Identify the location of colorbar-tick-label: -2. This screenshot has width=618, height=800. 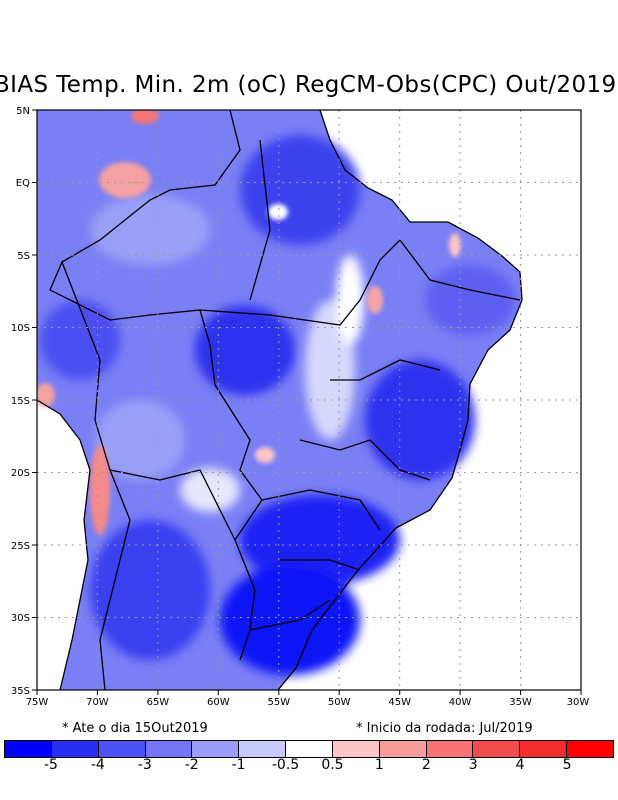
(191, 765).